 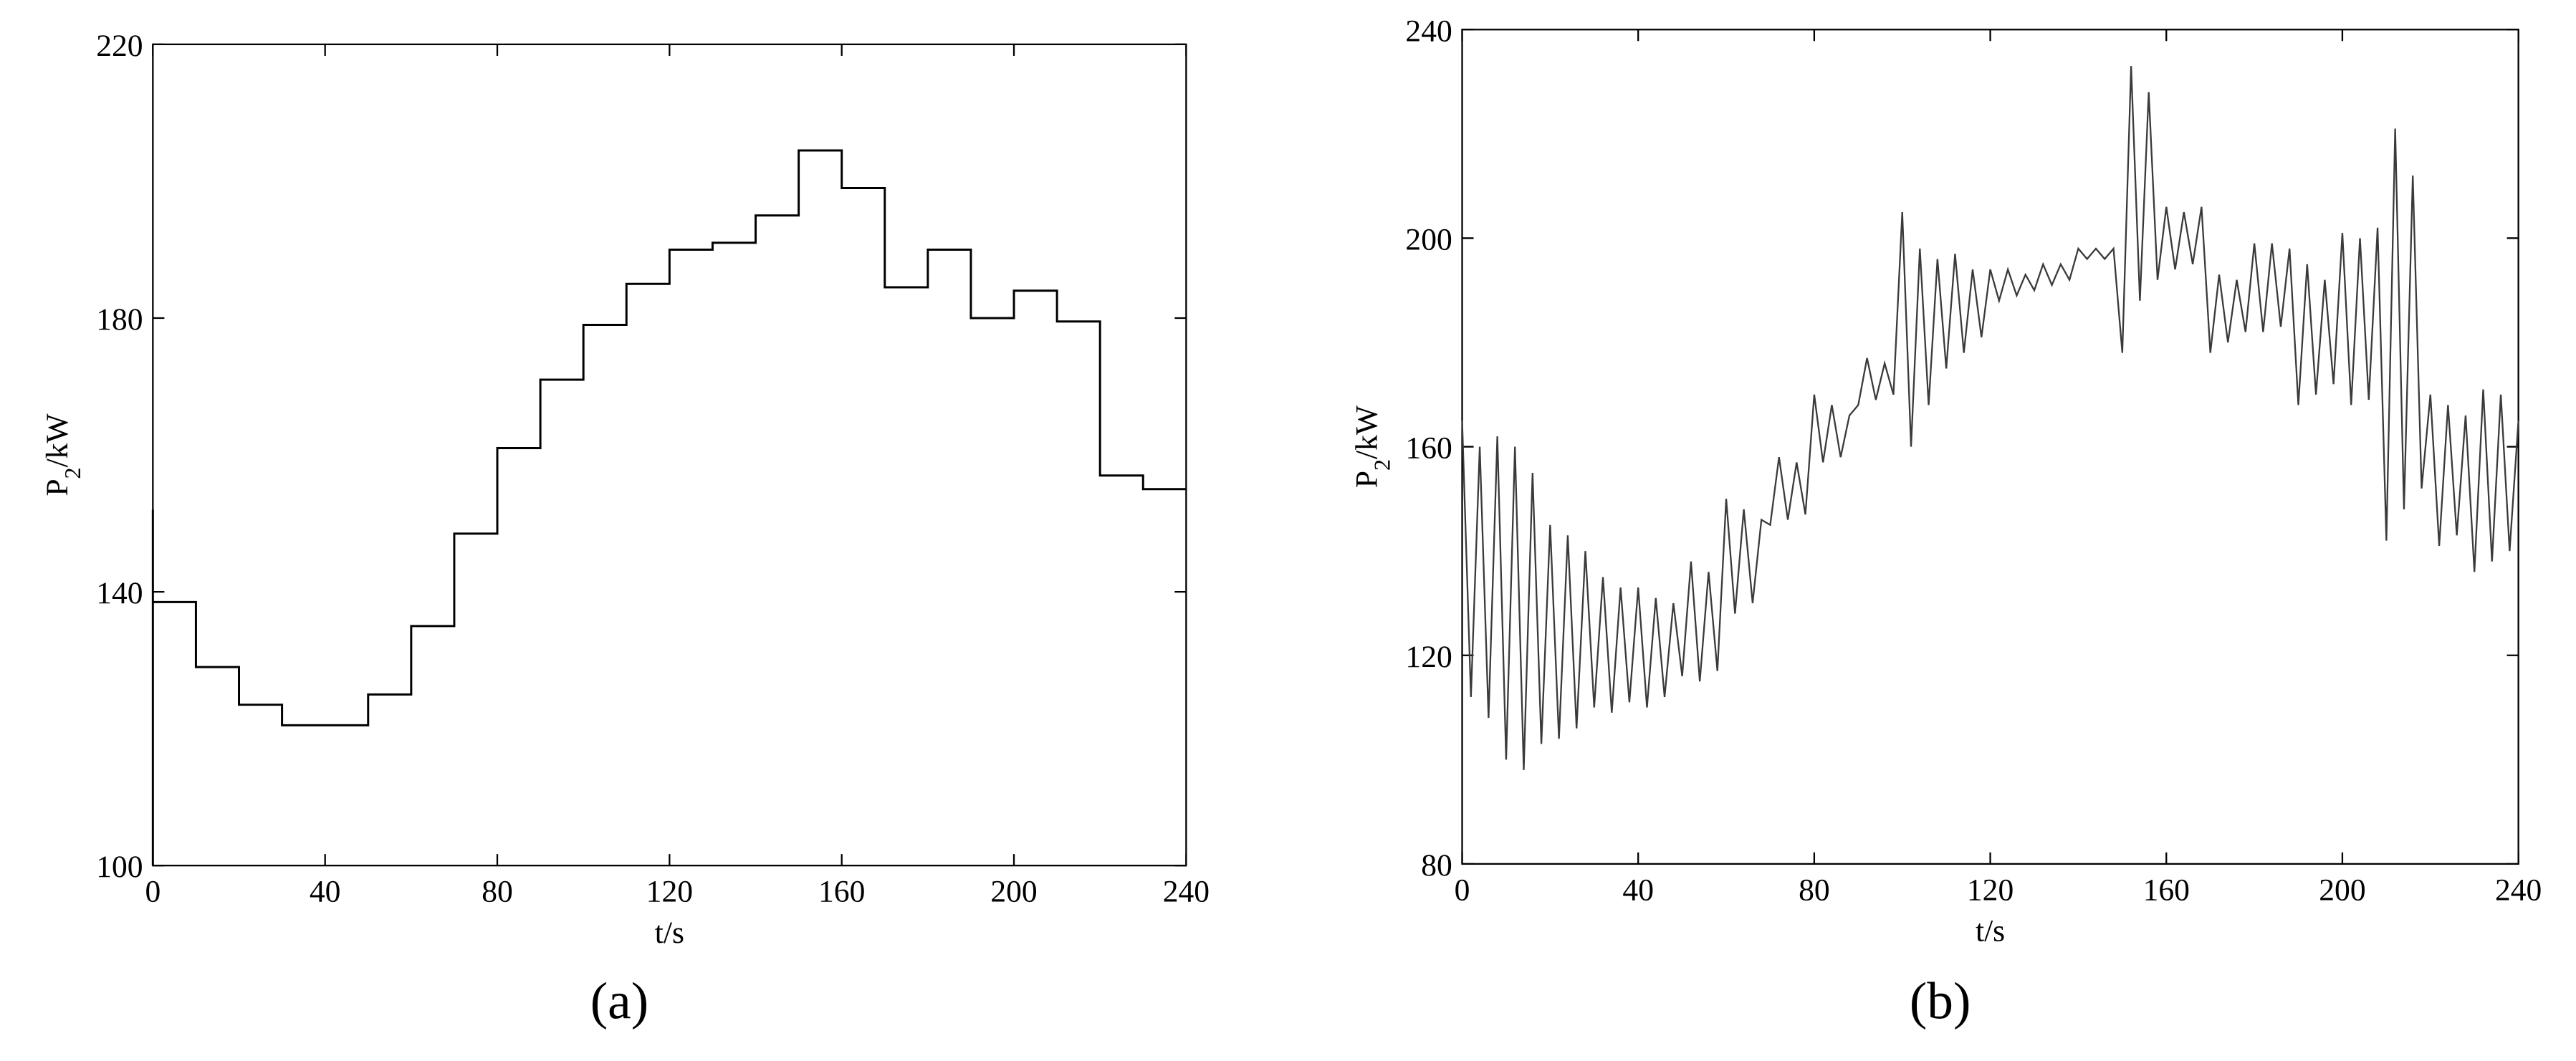 What do you see at coordinates (1428, 239) in the screenshot?
I see `y-tick-label: 200` at bounding box center [1428, 239].